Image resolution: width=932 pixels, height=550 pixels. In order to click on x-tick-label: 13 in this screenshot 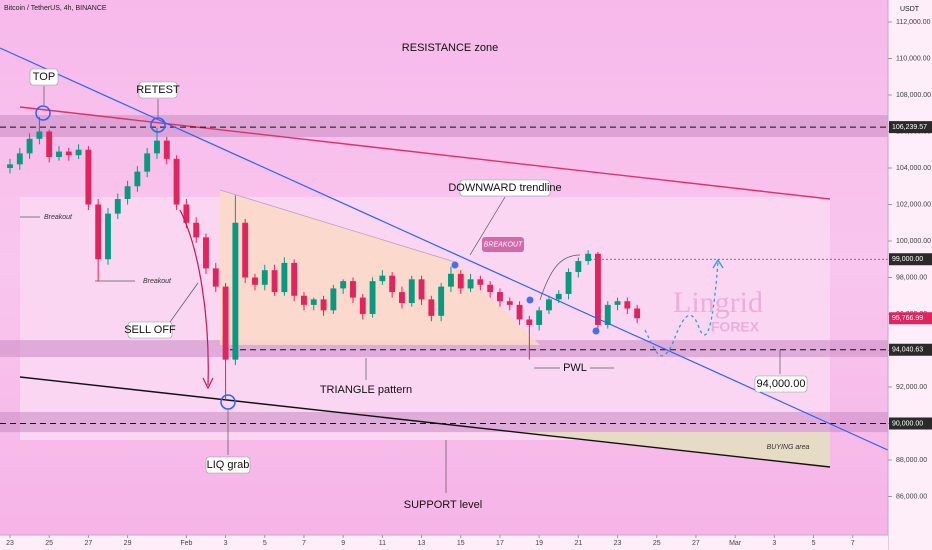, I will do `click(422, 543)`.